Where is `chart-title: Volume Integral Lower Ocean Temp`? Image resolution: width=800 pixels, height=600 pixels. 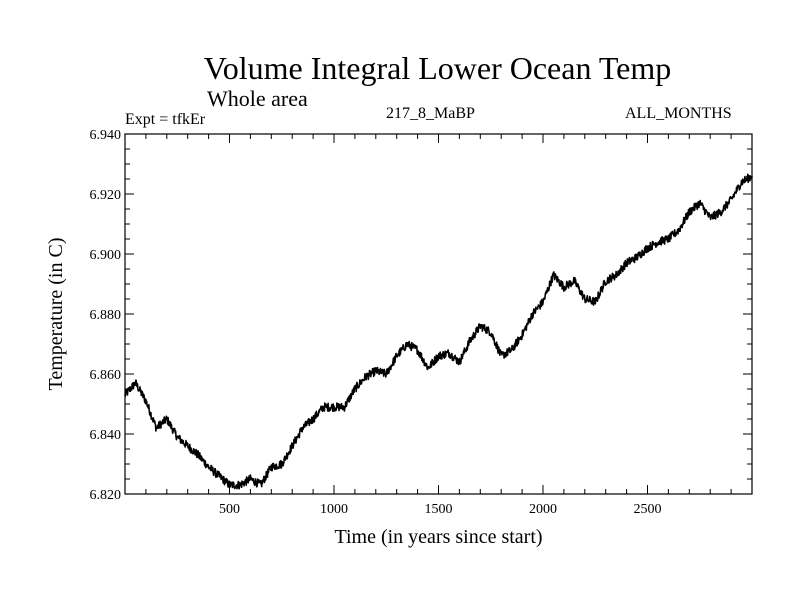 chart-title: Volume Integral Lower Ocean Temp is located at coordinates (437, 68).